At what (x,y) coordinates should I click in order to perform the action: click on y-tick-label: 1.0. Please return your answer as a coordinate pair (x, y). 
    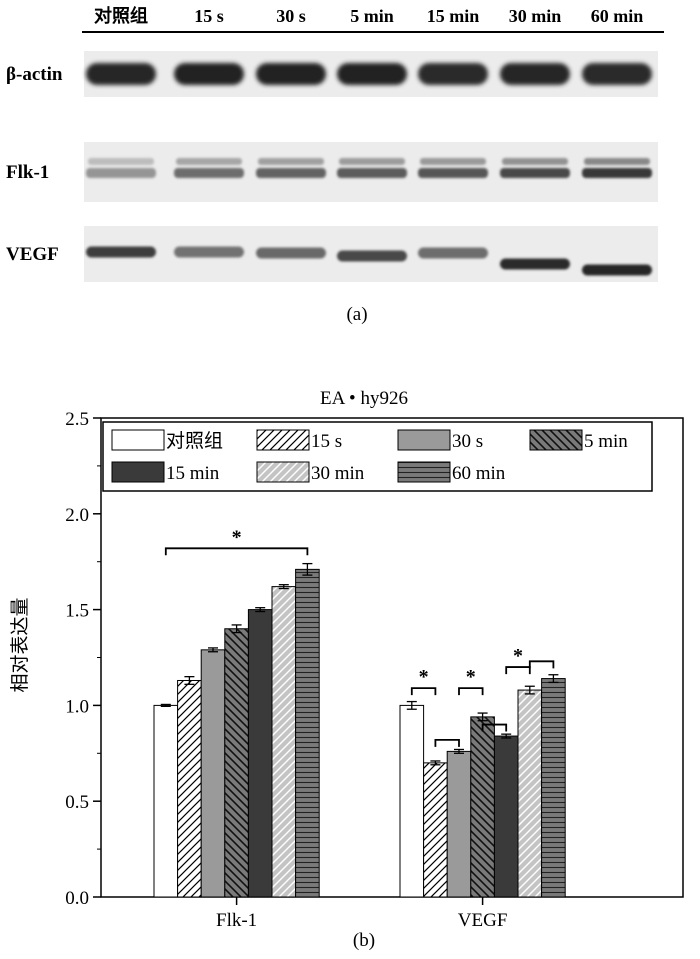
    Looking at the image, I should click on (77, 706).